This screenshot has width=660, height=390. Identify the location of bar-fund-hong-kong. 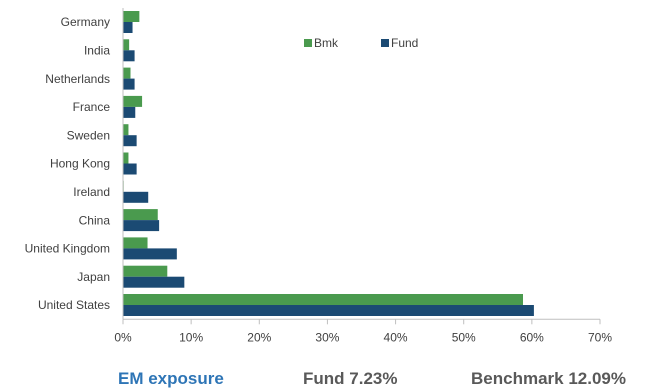
(130, 169).